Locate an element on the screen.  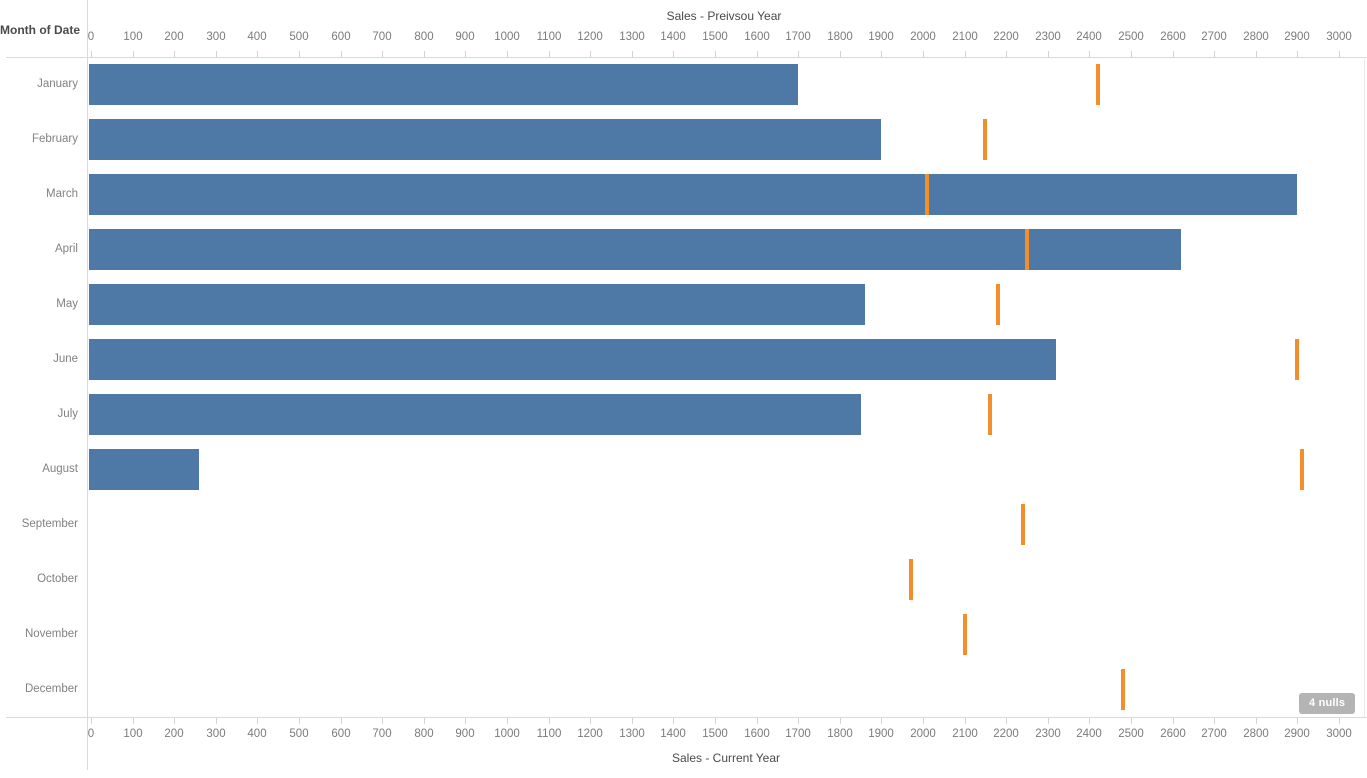
bottom-axis-tick-label: 2800 is located at coordinates (1256, 734).